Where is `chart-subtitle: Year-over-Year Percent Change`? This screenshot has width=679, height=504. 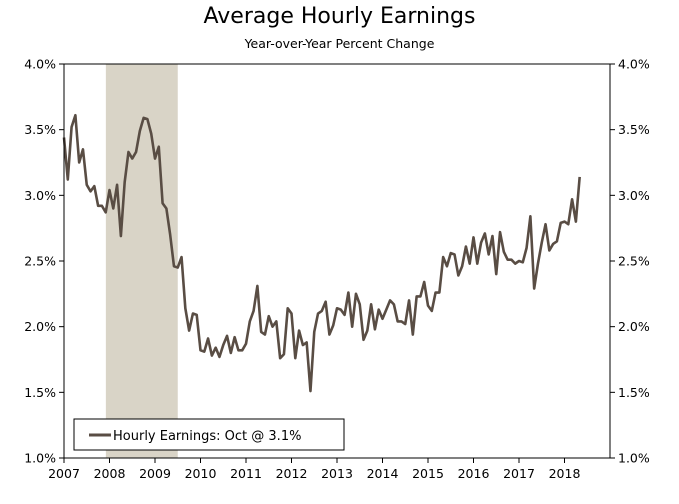 chart-subtitle: Year-over-Year Percent Change is located at coordinates (339, 43).